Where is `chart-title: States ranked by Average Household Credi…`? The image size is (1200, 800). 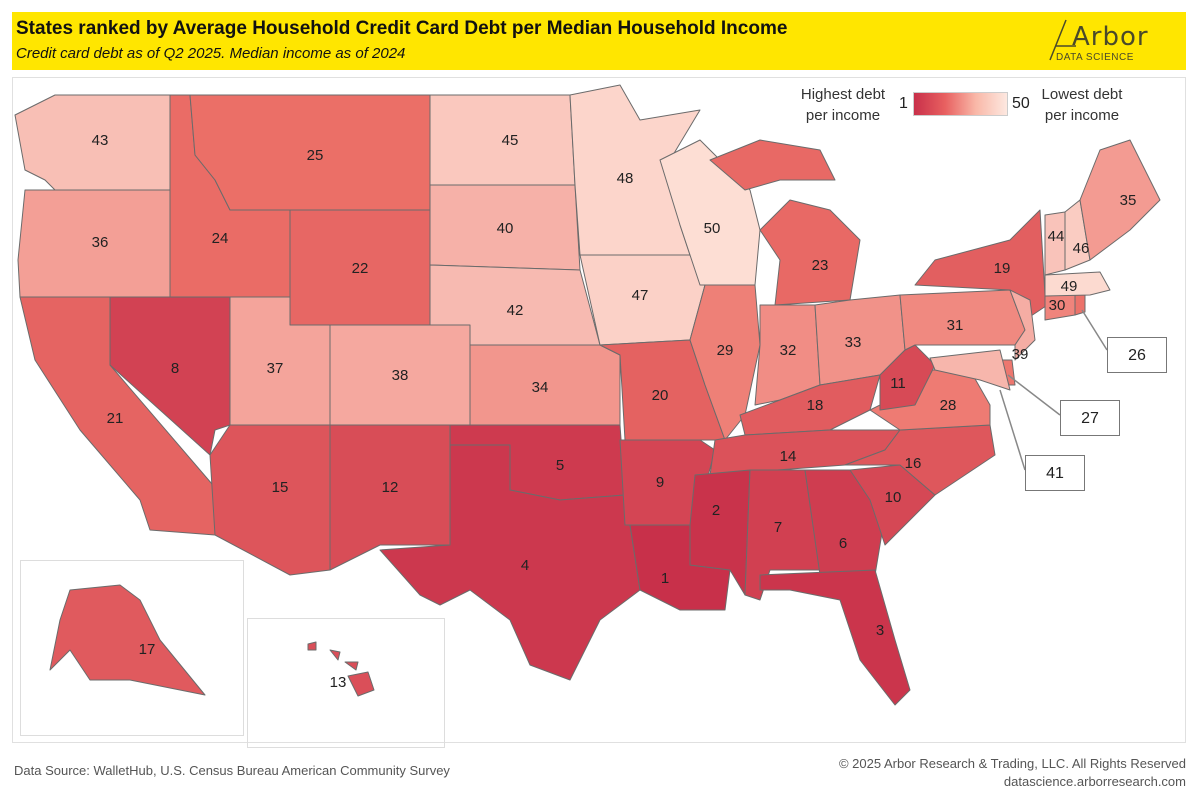 chart-title: States ranked by Average Household Credi… is located at coordinates (402, 28).